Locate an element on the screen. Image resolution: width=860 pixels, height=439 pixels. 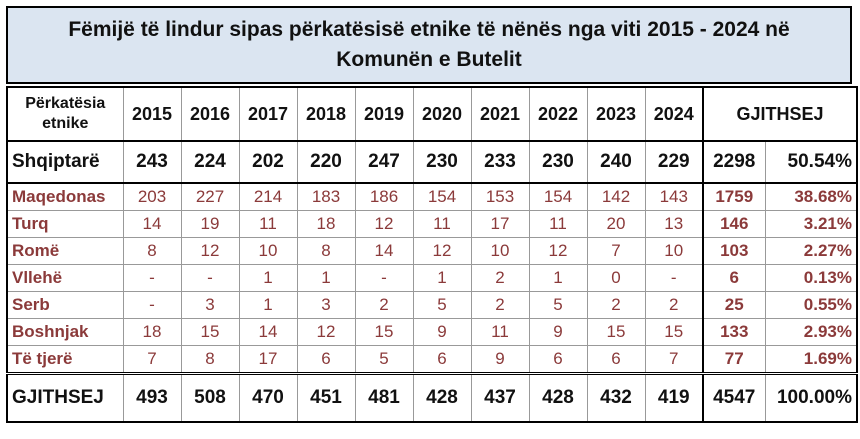
value-cell: 14 is located at coordinates (384, 251).